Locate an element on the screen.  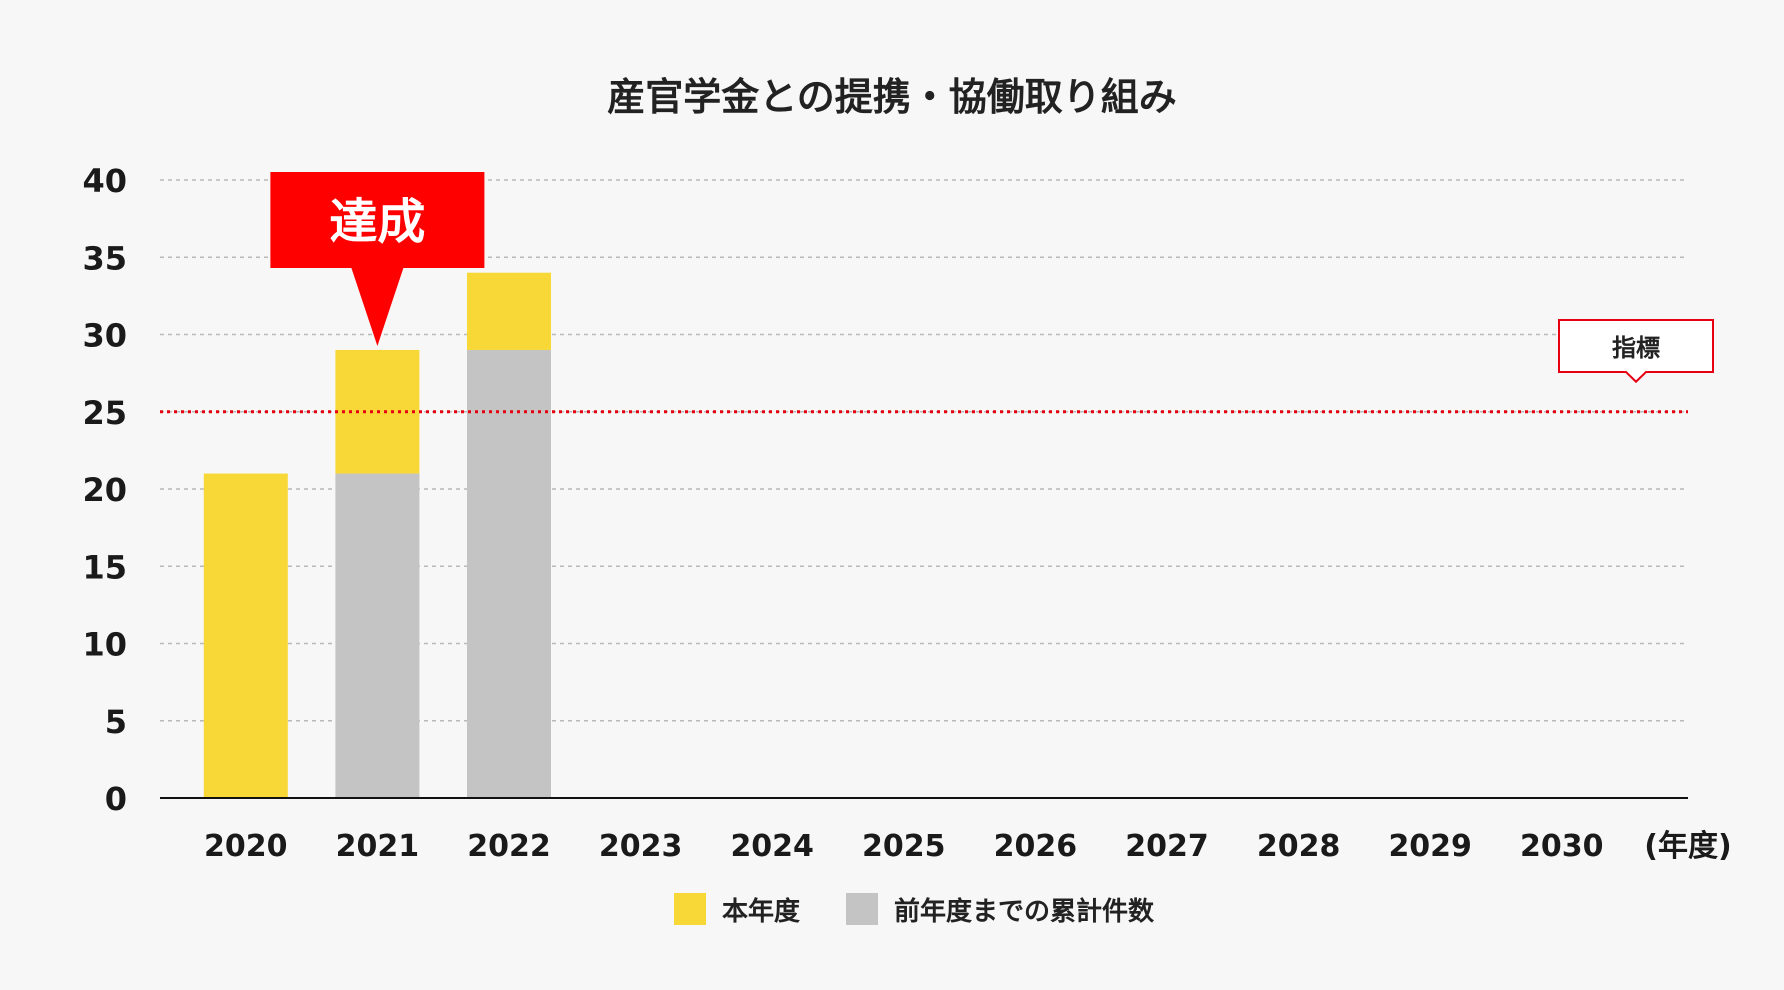
achievement-badge: 達成 is located at coordinates (377, 259).